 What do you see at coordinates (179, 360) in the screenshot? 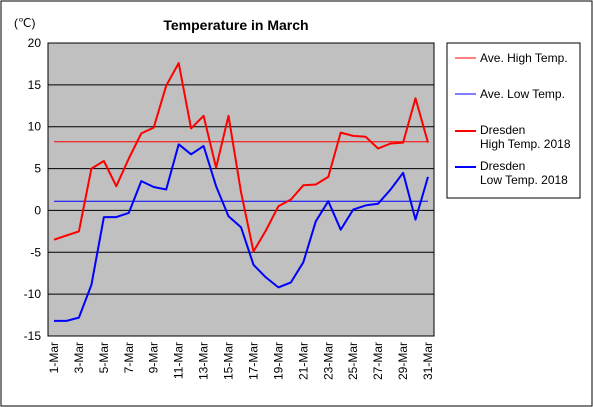
I see `x-tick-label: 11-Mar` at bounding box center [179, 360].